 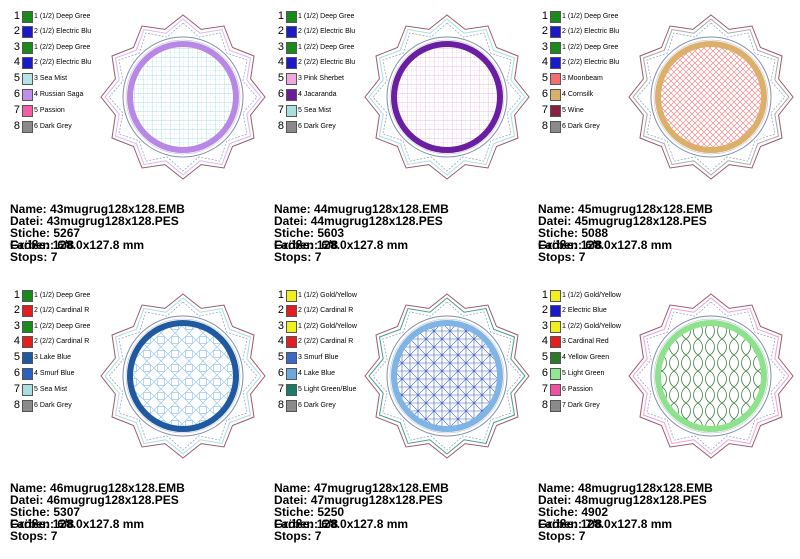 I want to click on file-line: Datei: 43mugrug128x128.PES, so click(x=141, y=221).